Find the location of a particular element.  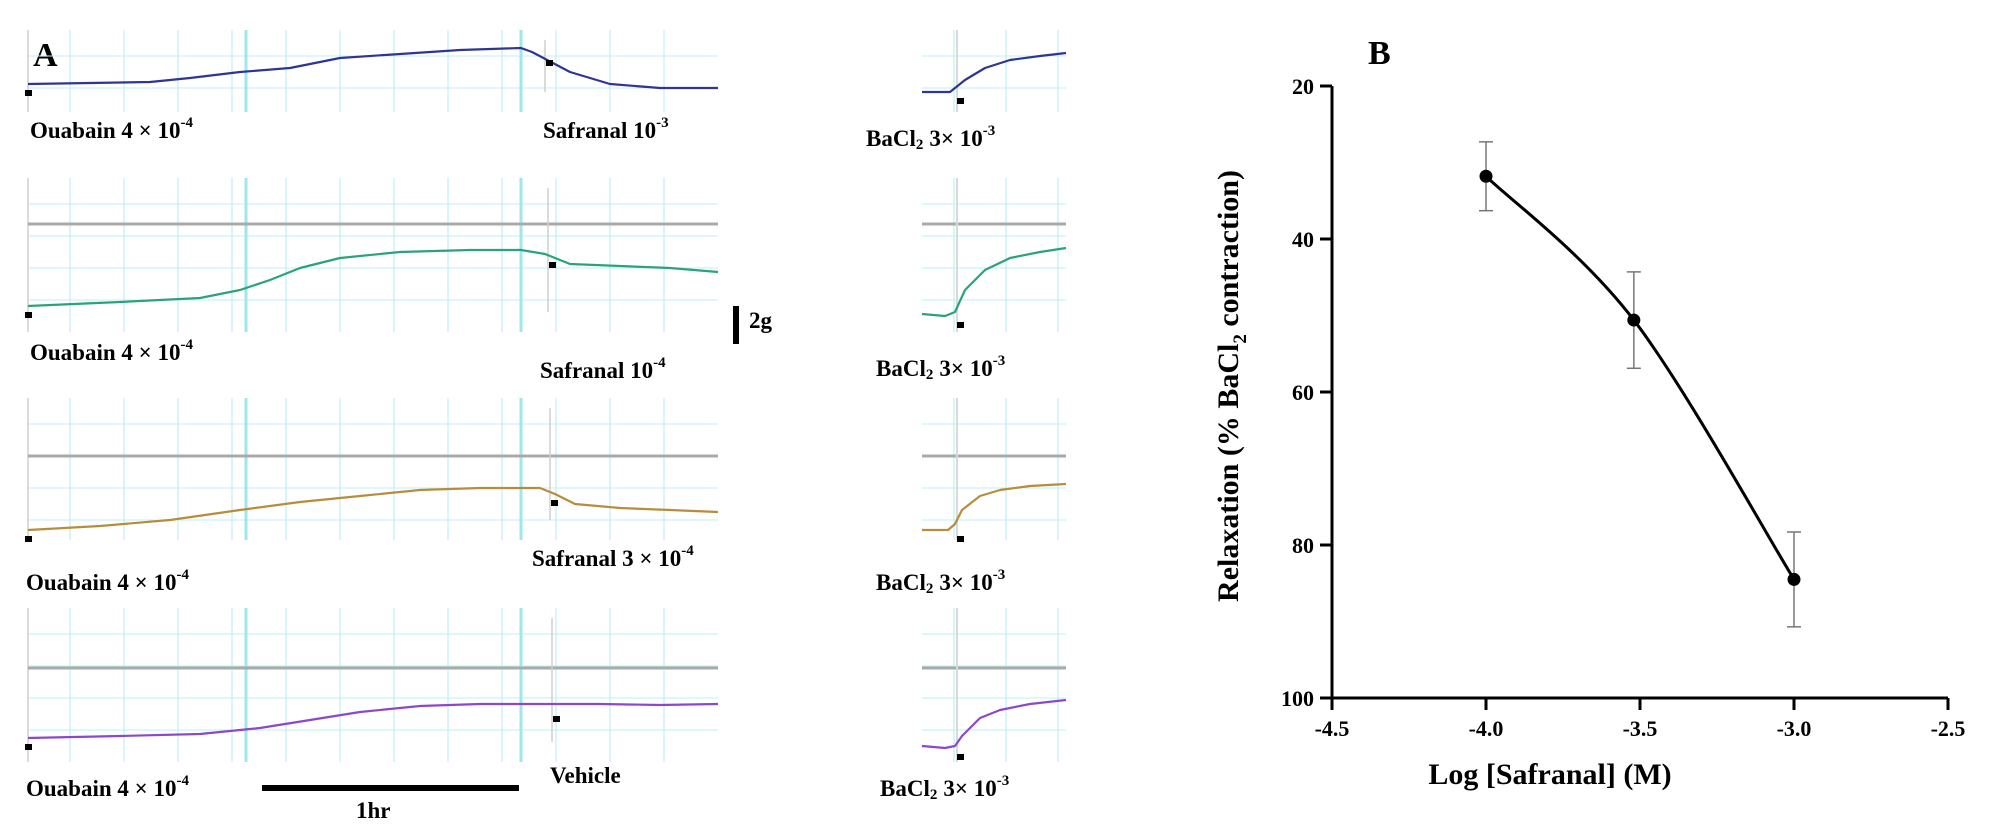

y-tick-label-100: 100 is located at coordinates (1297, 698).